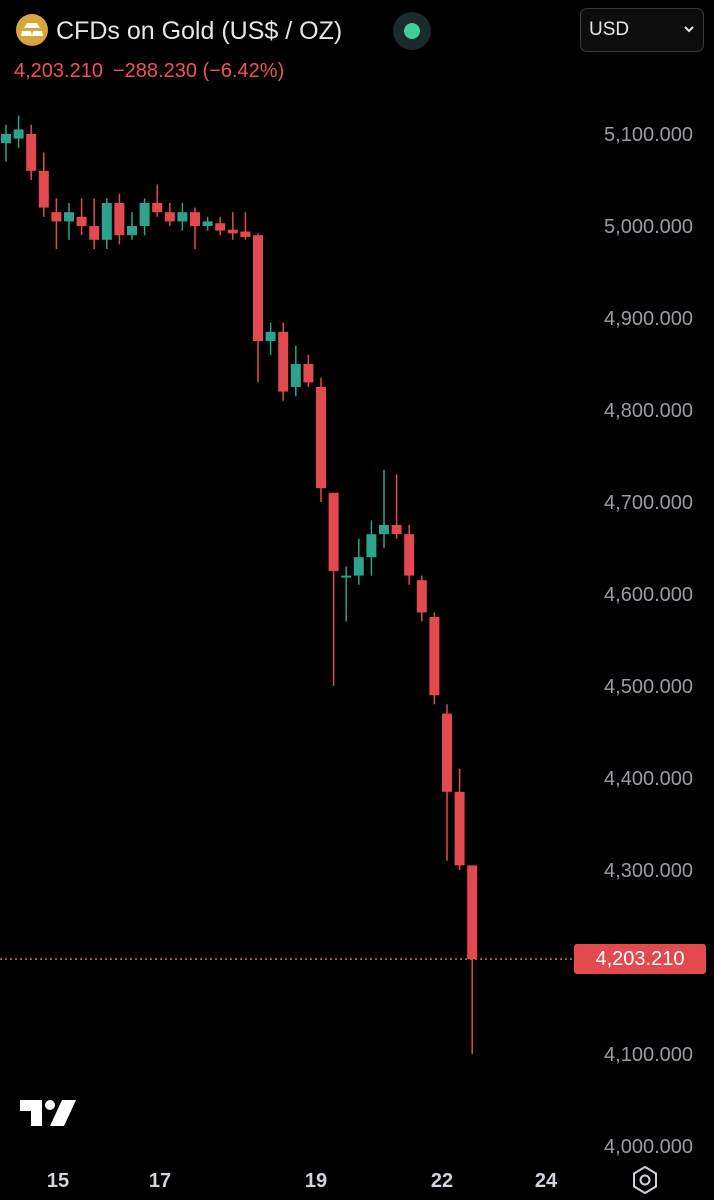 The image size is (714, 1200). Describe the element at coordinates (58, 1181) in the screenshot. I see `x-tick-label: 15` at that location.